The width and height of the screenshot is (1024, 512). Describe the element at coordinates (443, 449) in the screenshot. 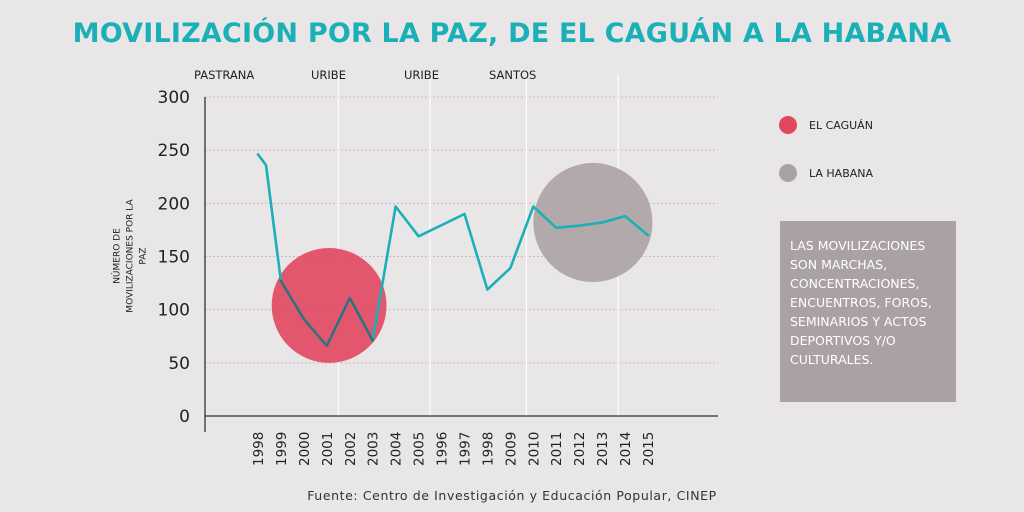

I see `x-tick-label: 1996` at that location.